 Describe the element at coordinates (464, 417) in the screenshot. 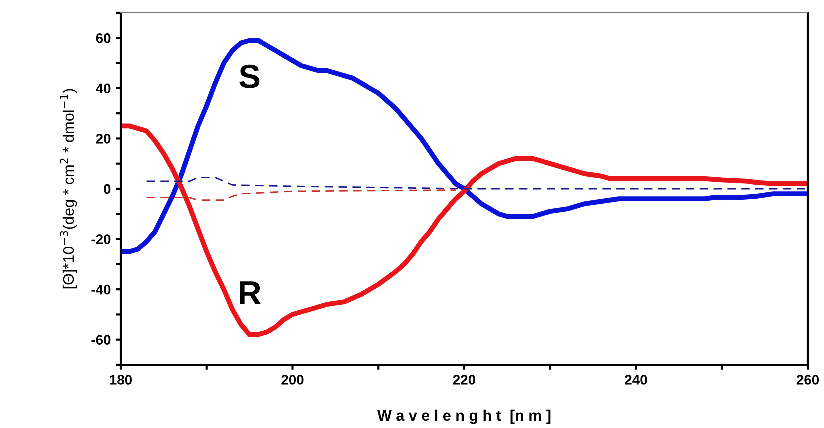

I see `x-axis-title: W a v e l e n g h t [n m ]` at that location.